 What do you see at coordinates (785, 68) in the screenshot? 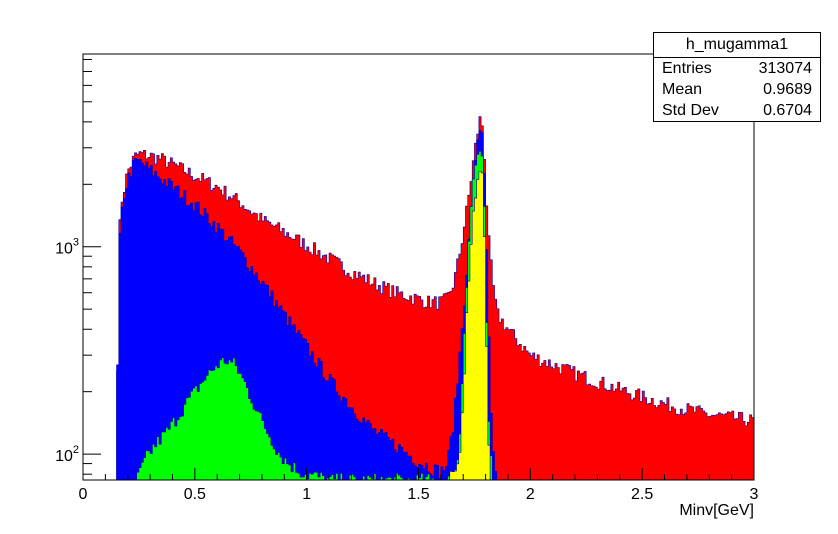
I see `stats-value: 313074` at bounding box center [785, 68].